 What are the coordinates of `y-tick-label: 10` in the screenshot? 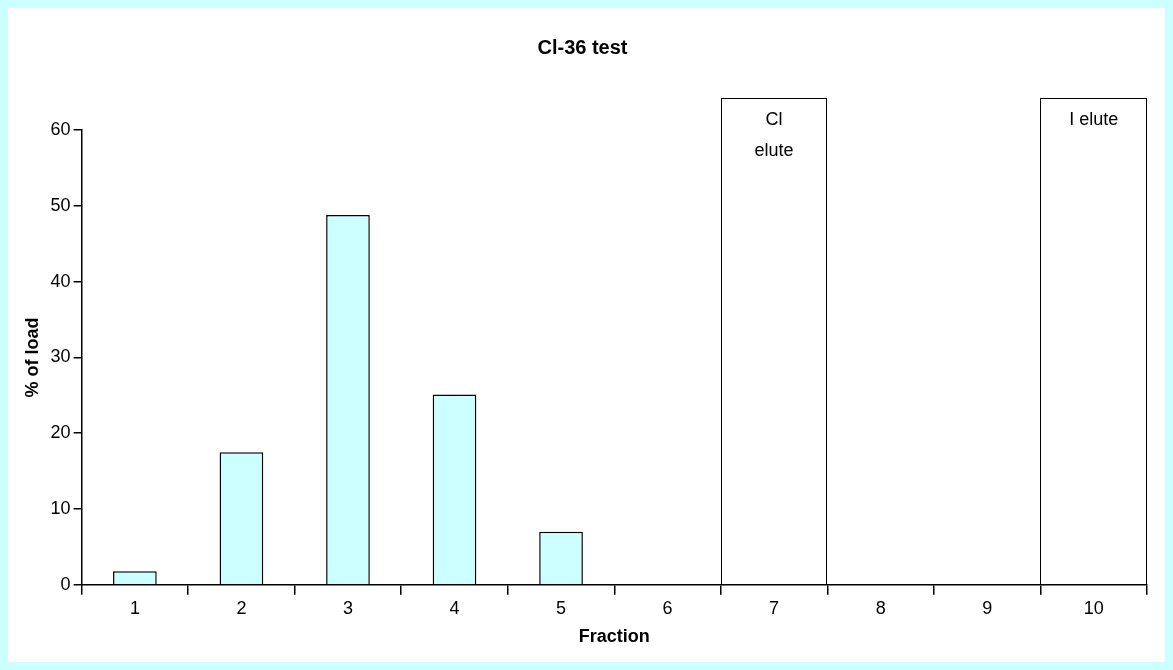 It's located at (60, 507).